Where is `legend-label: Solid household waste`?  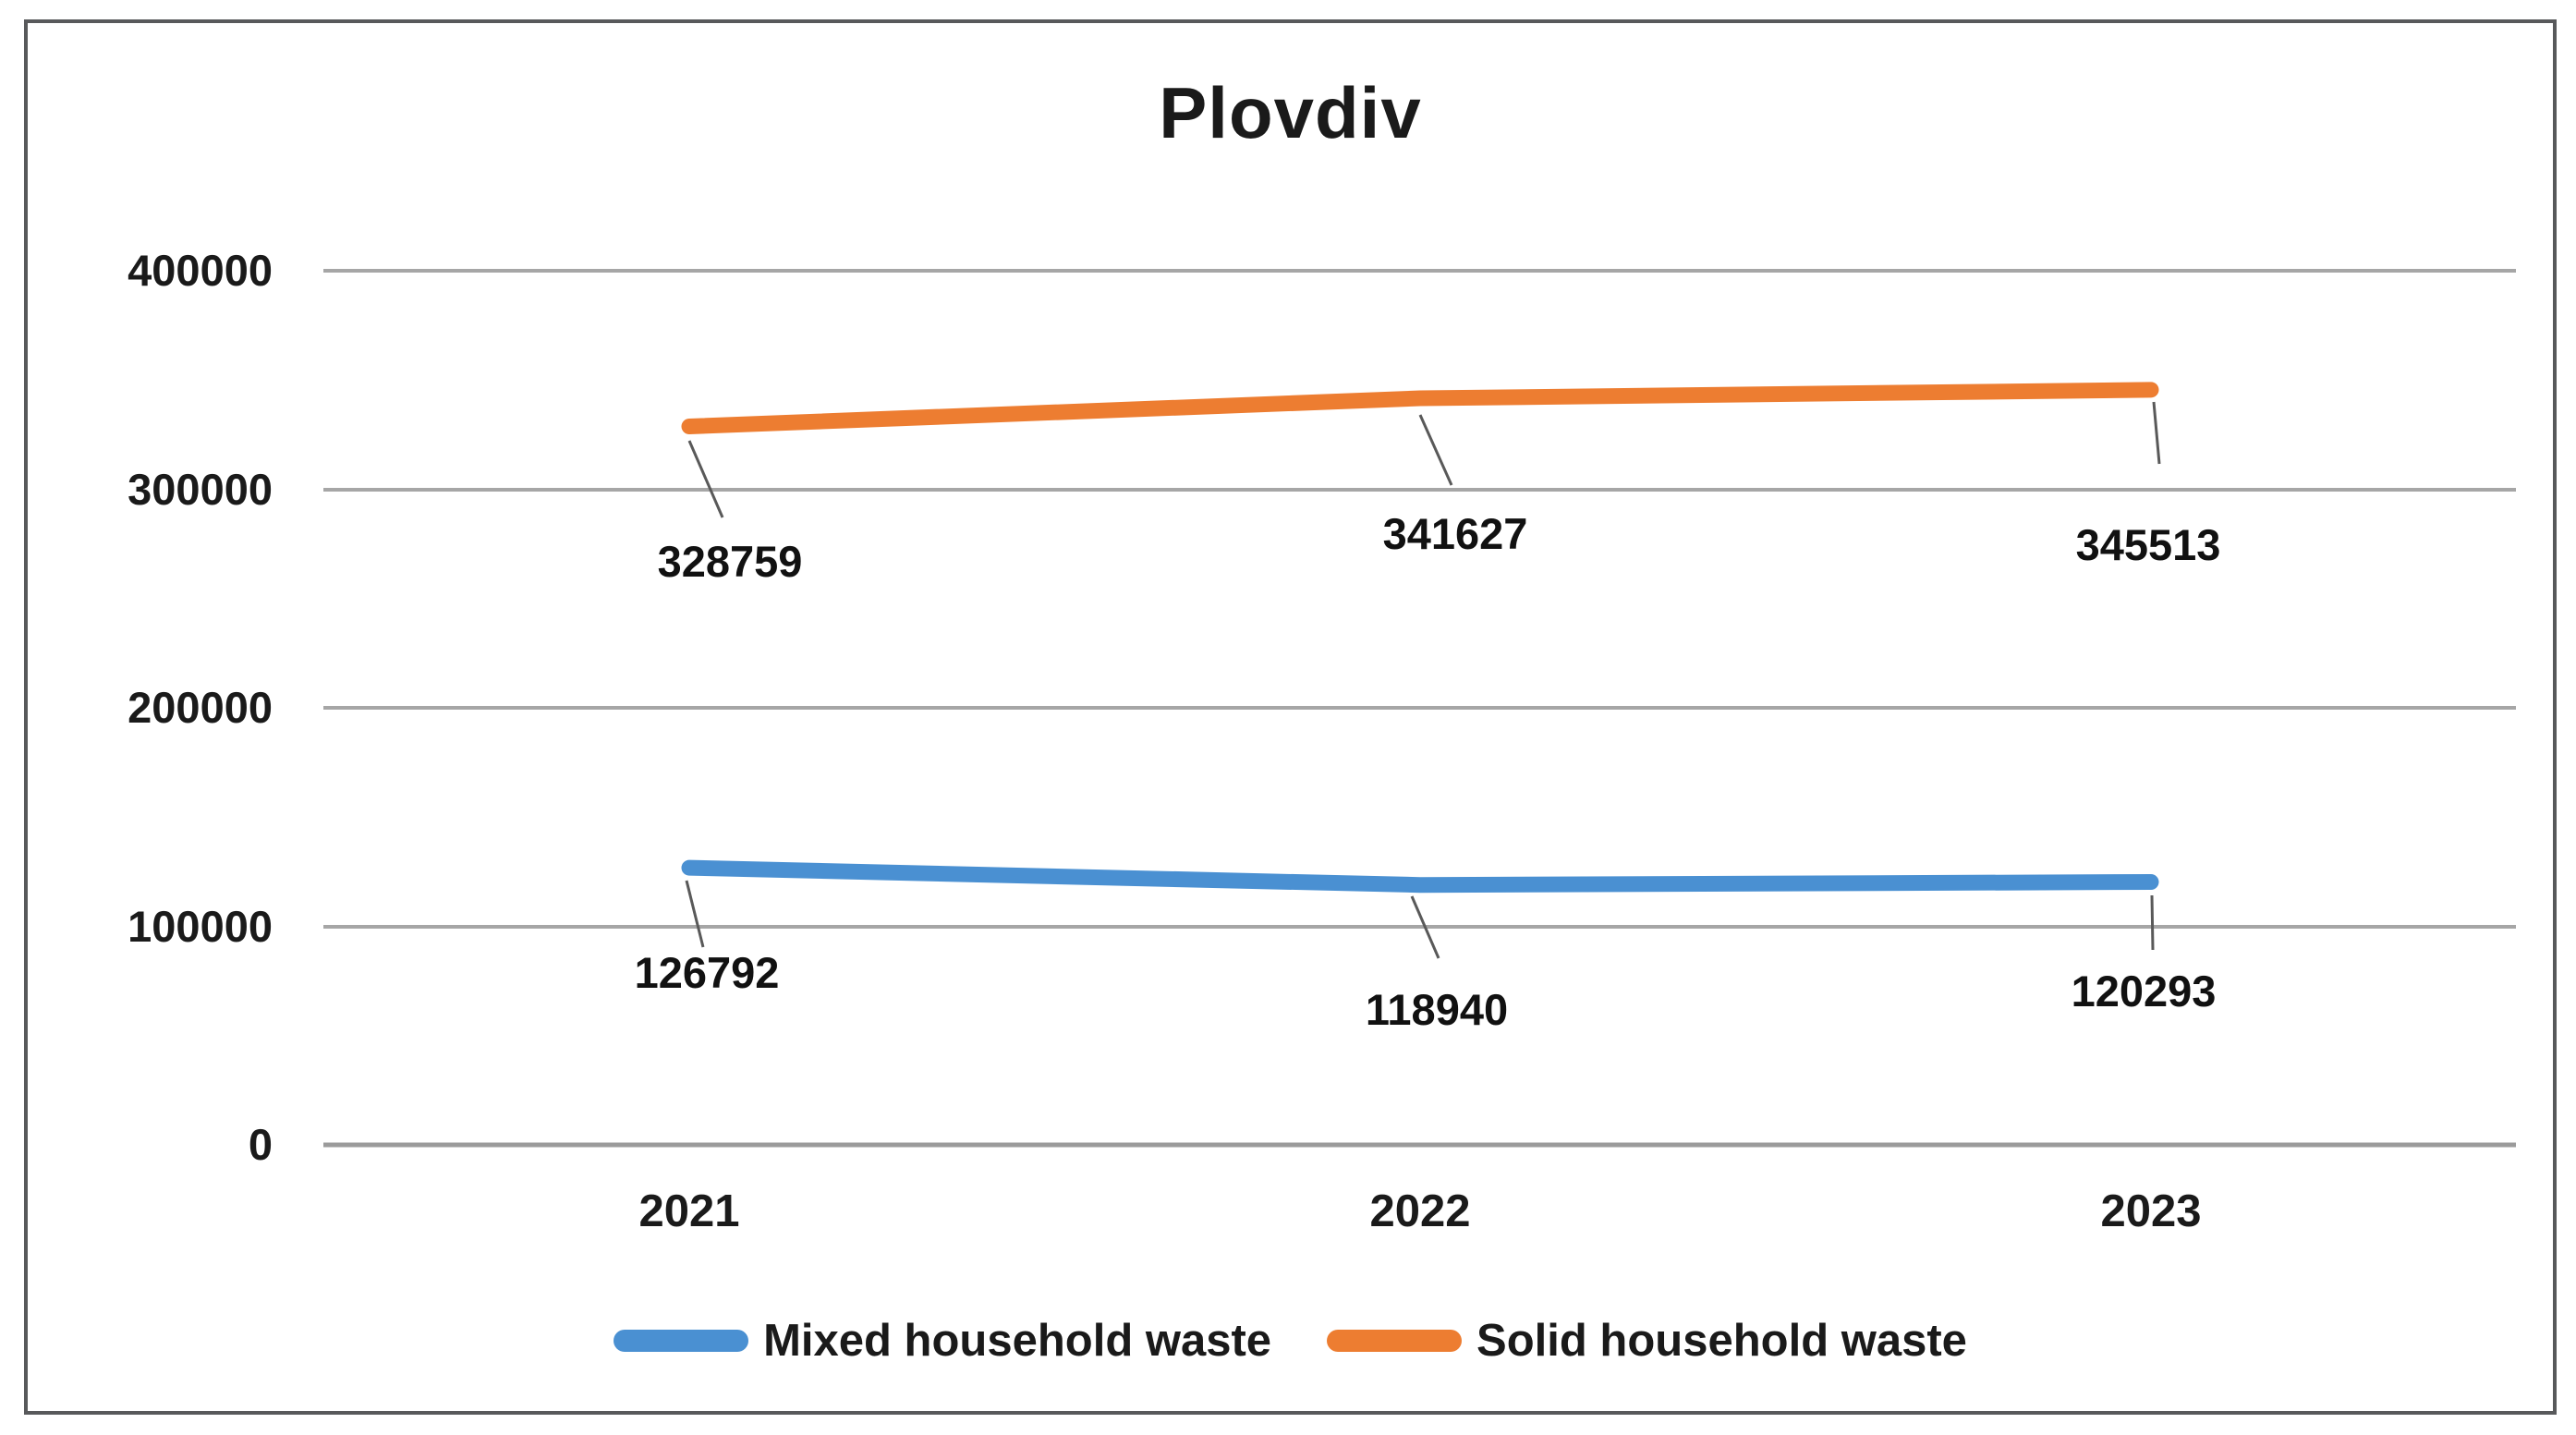
legend-label: Solid household waste is located at coordinates (1721, 1341).